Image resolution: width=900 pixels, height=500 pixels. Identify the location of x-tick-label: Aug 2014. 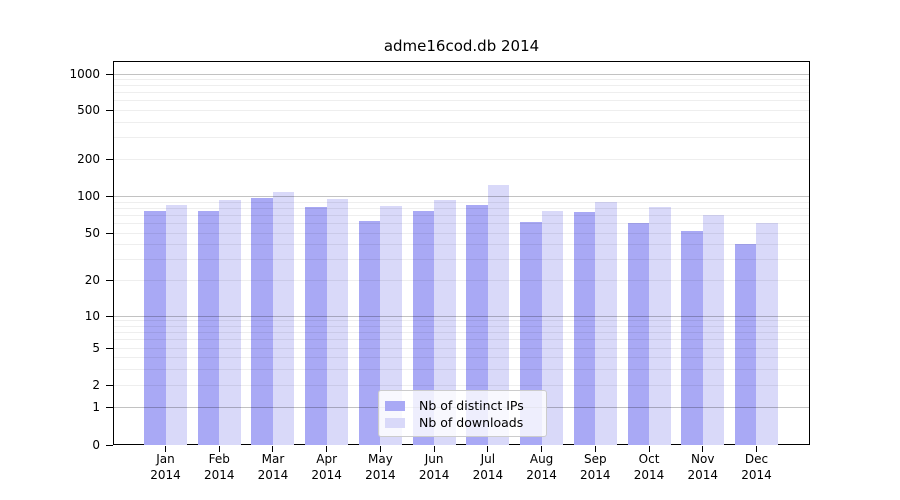
(542, 467).